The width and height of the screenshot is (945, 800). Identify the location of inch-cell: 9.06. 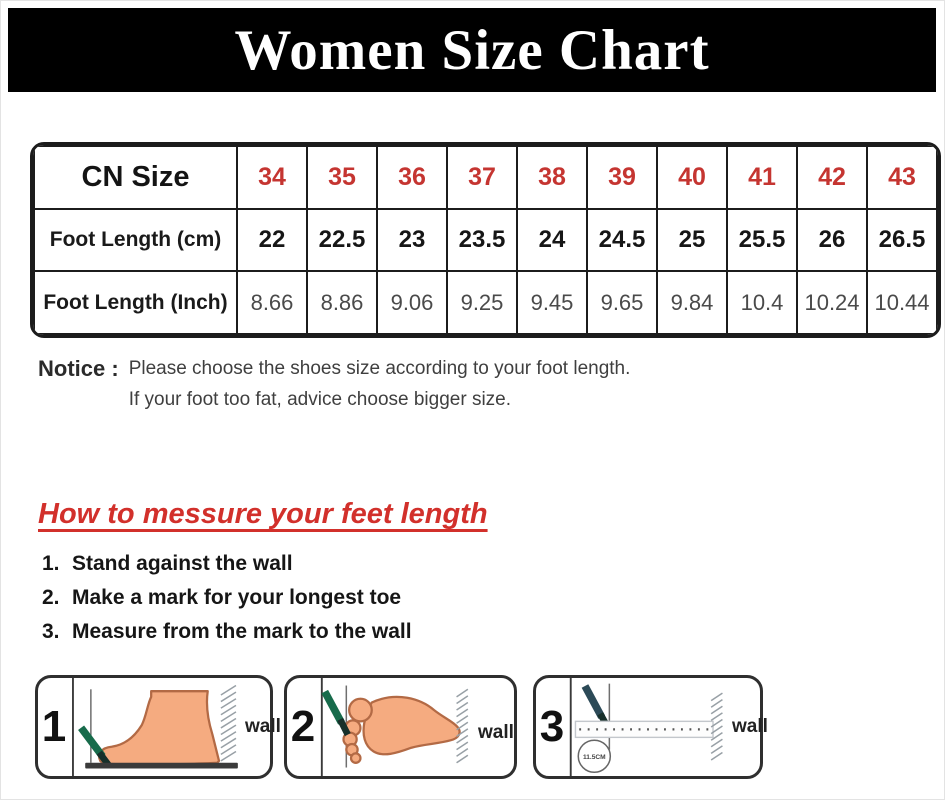
(412, 302).